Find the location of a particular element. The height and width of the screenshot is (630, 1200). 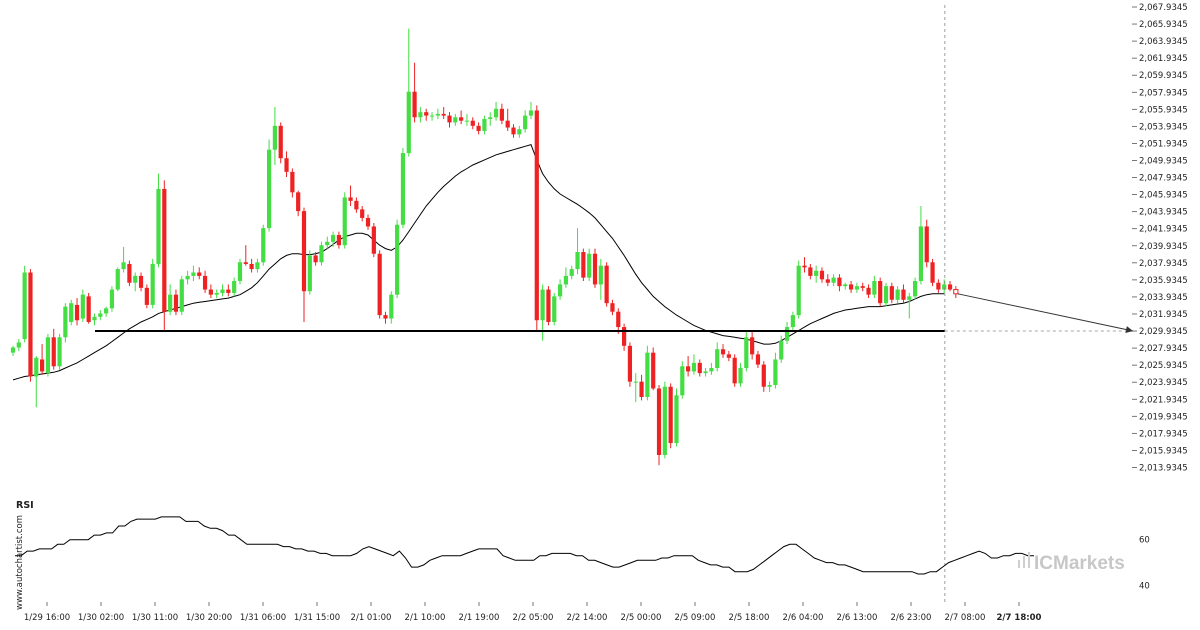

x-tick-label: 2/5 00:00 is located at coordinates (641, 618).